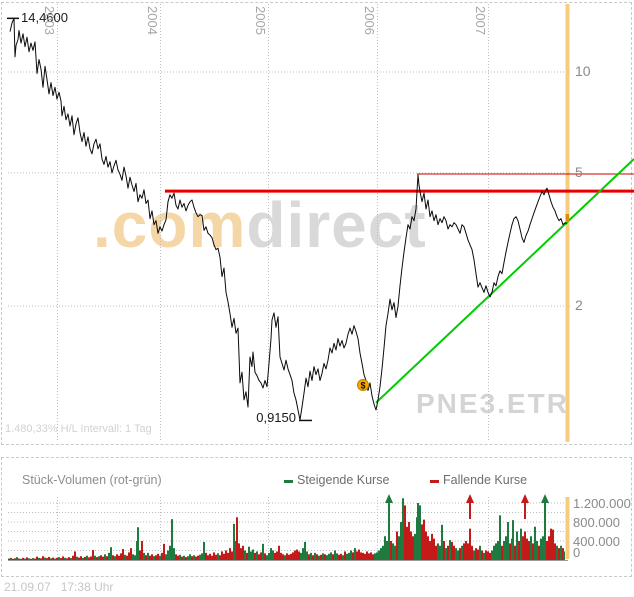 This screenshot has width=634, height=597. What do you see at coordinates (434, 481) in the screenshot?
I see `legend-down-dash-icon` at bounding box center [434, 481].